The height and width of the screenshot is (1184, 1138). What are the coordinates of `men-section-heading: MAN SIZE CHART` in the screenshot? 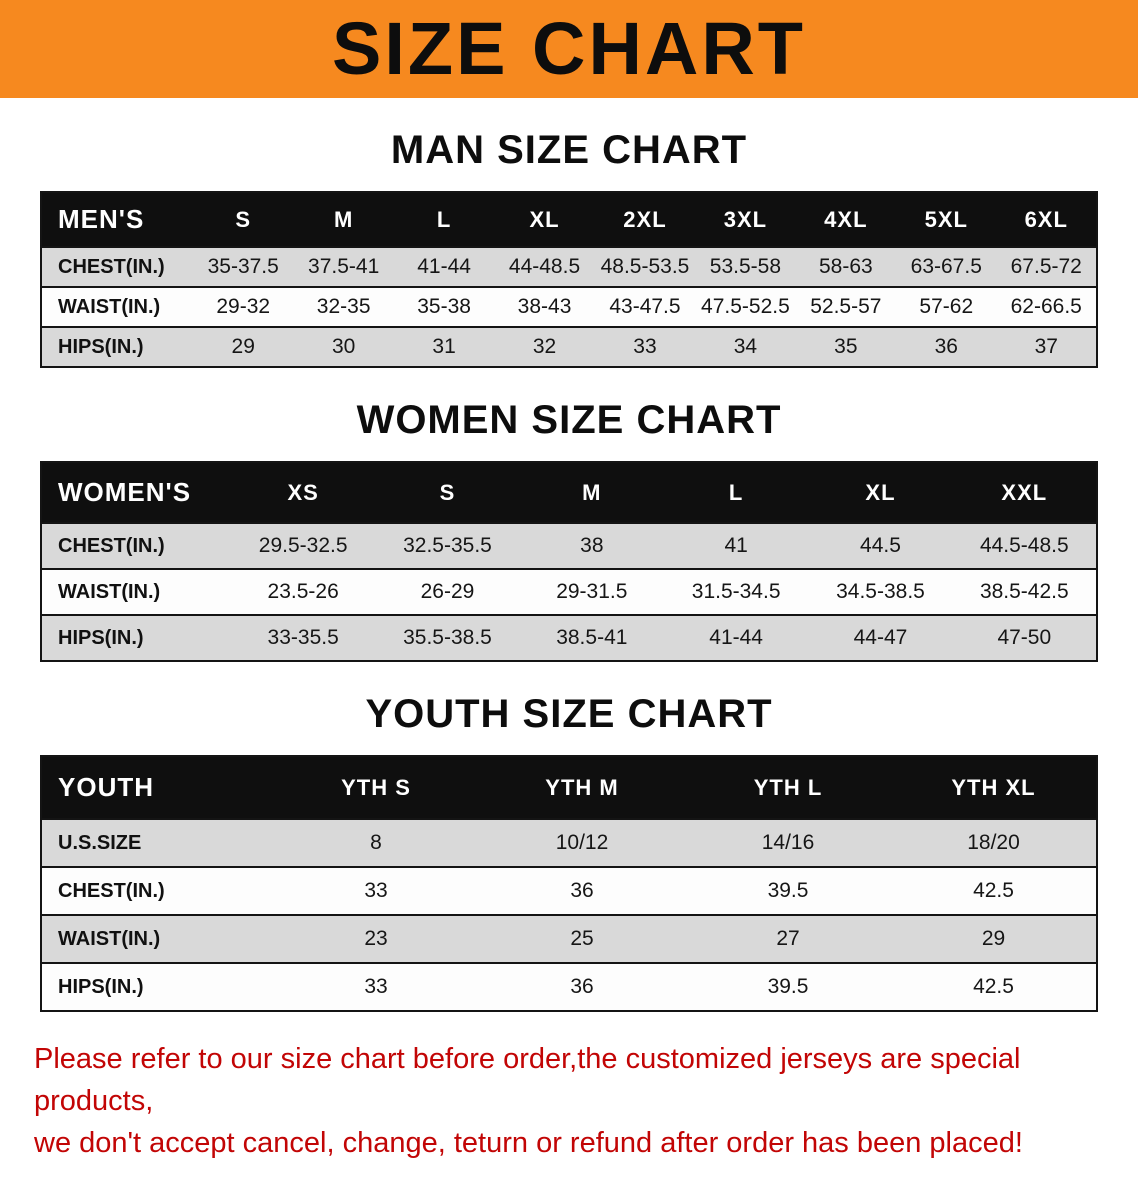 It's located at (569, 150).